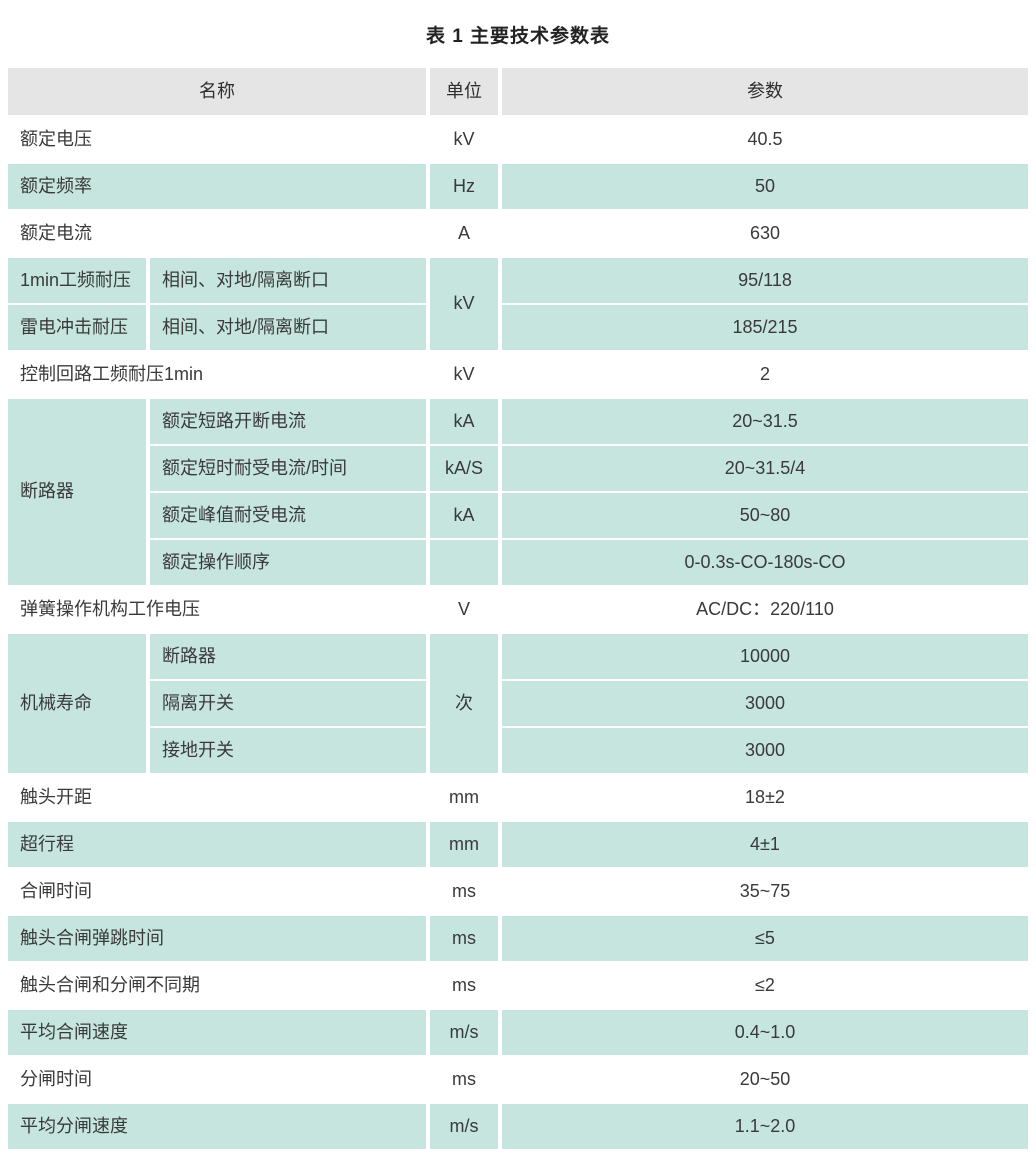 This screenshot has height=1162, width=1036. I want to click on cell-value: 50, so click(765, 186).